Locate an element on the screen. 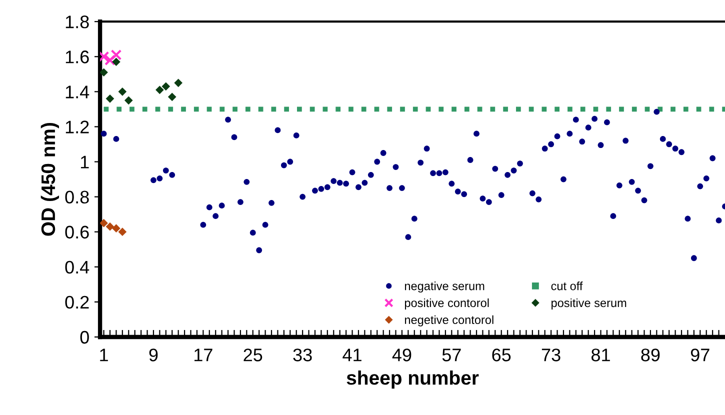 This screenshot has width=725, height=415. x-tick-label: 17 is located at coordinates (203, 355).